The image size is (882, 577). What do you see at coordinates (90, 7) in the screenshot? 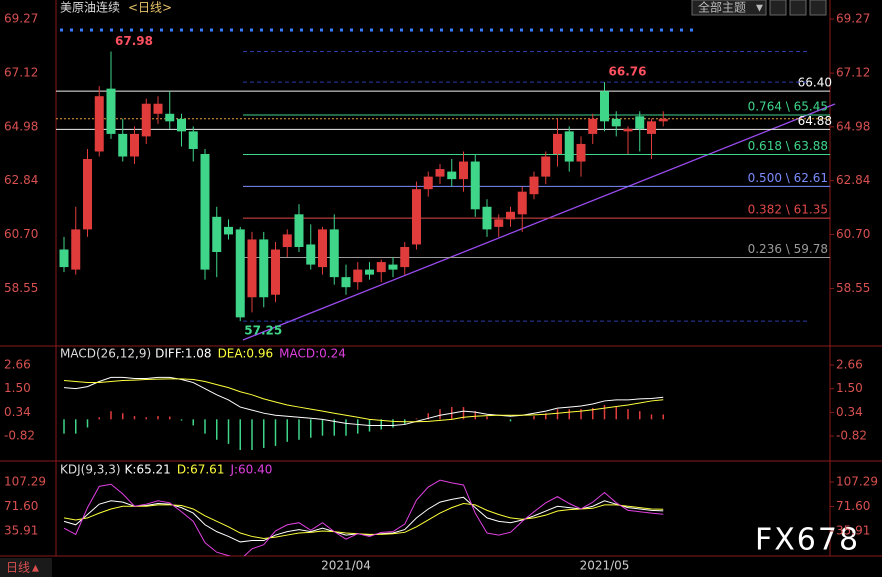
I see `chart-title: 美原油连续` at bounding box center [90, 7].